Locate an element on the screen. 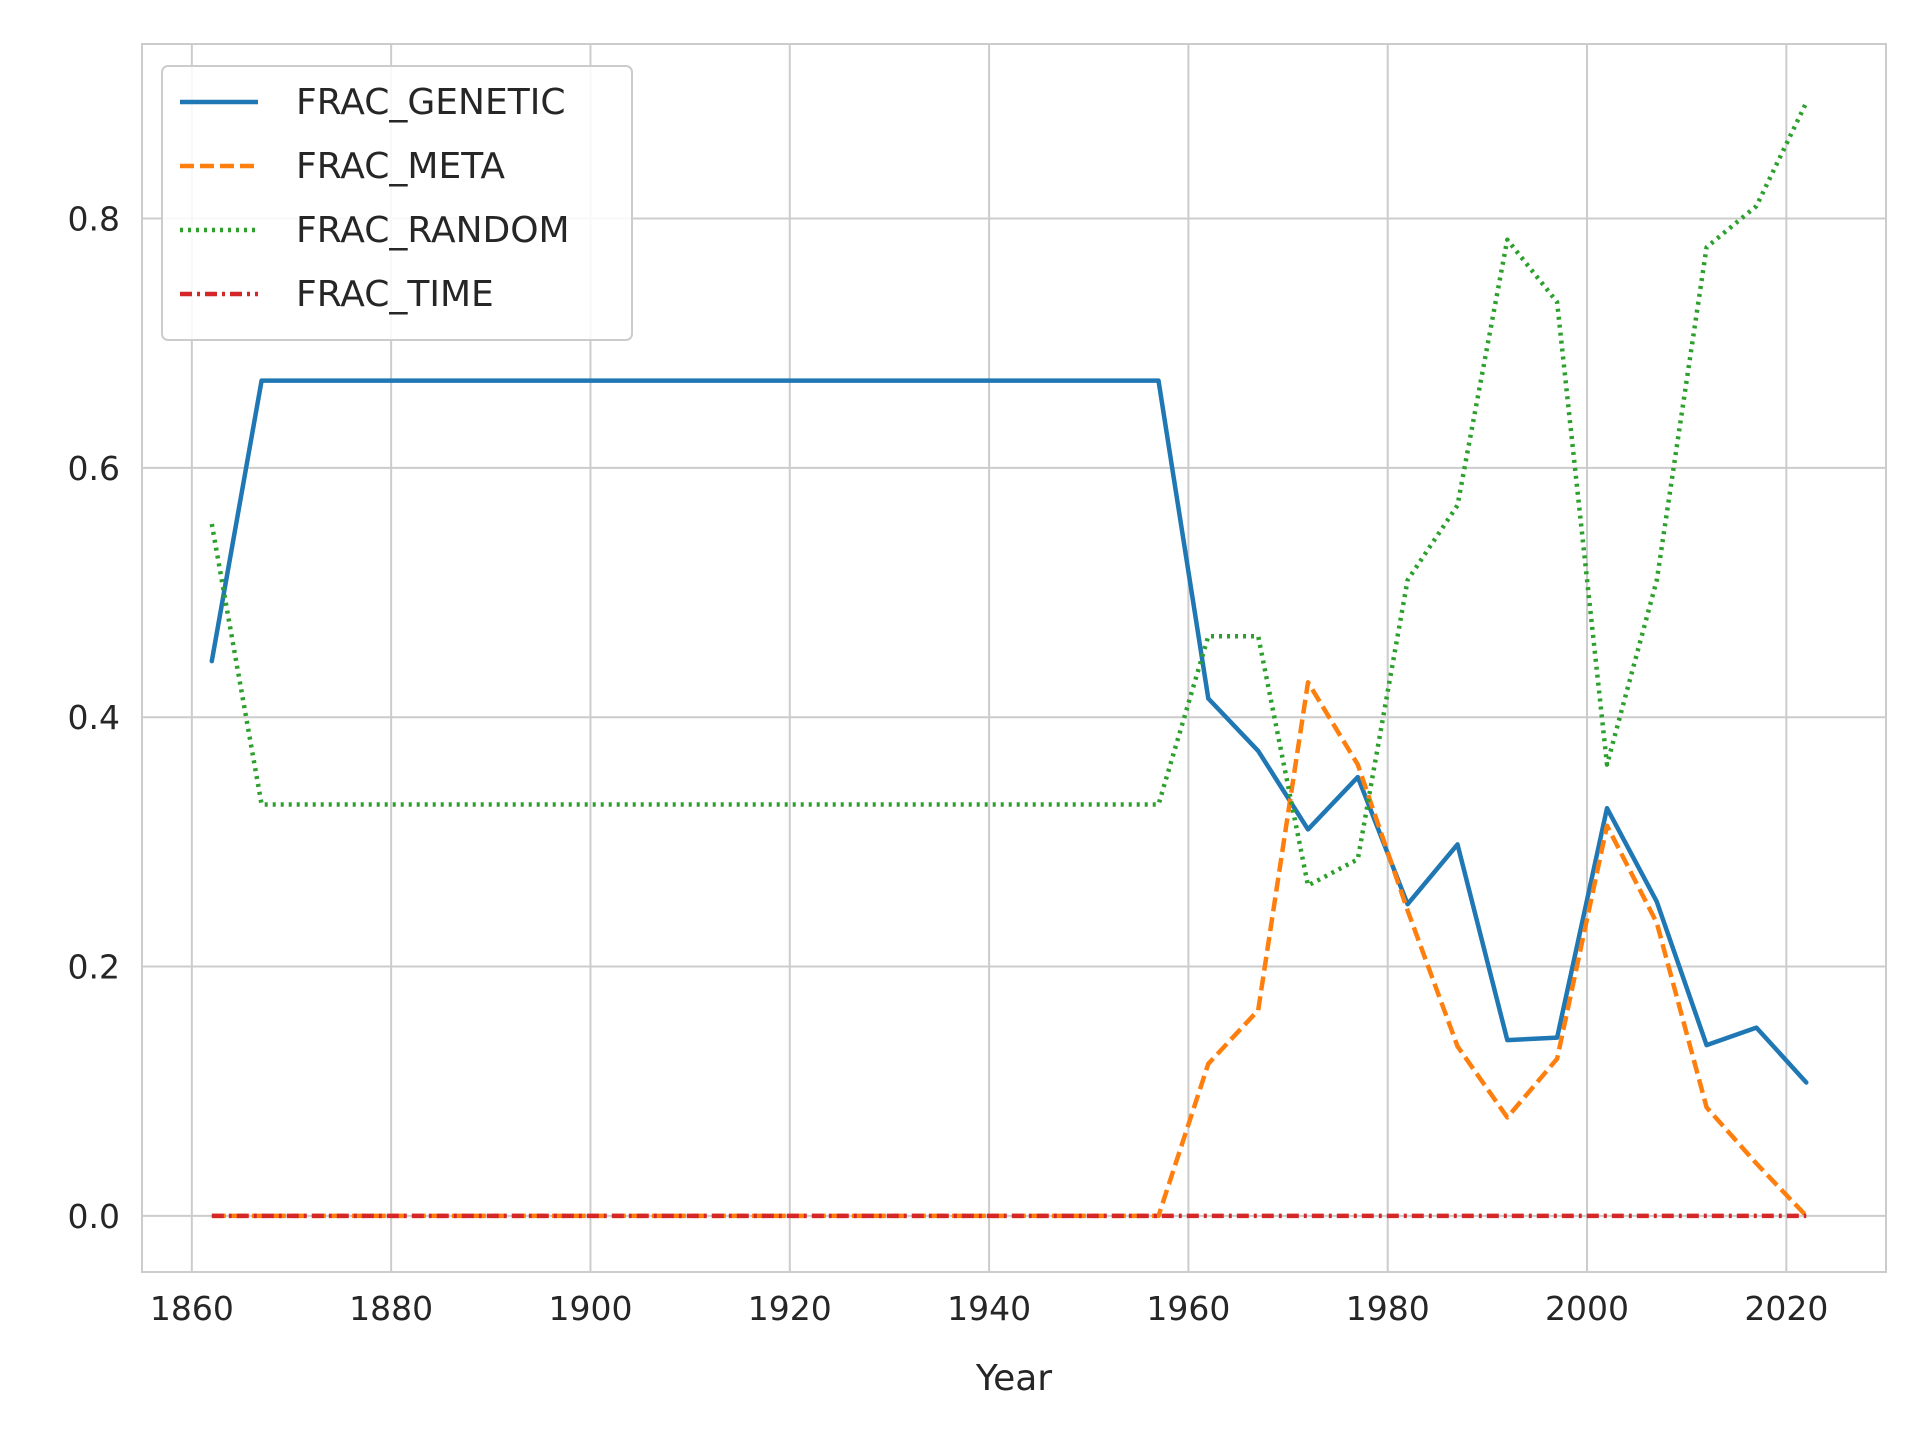 The image size is (1920, 1440). x-axis-ticks: 1860 1880 1900 1920 1940 1960 1980 2000 2020 is located at coordinates (989, 1308).